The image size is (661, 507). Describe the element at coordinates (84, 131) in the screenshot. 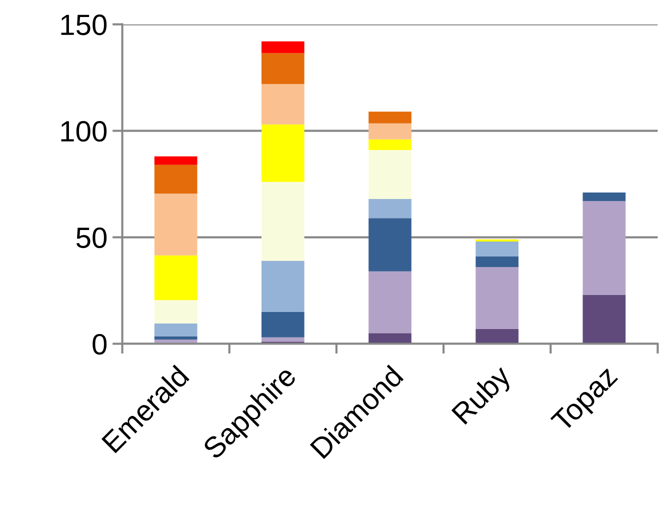

I see `y-tick-label: 100` at that location.